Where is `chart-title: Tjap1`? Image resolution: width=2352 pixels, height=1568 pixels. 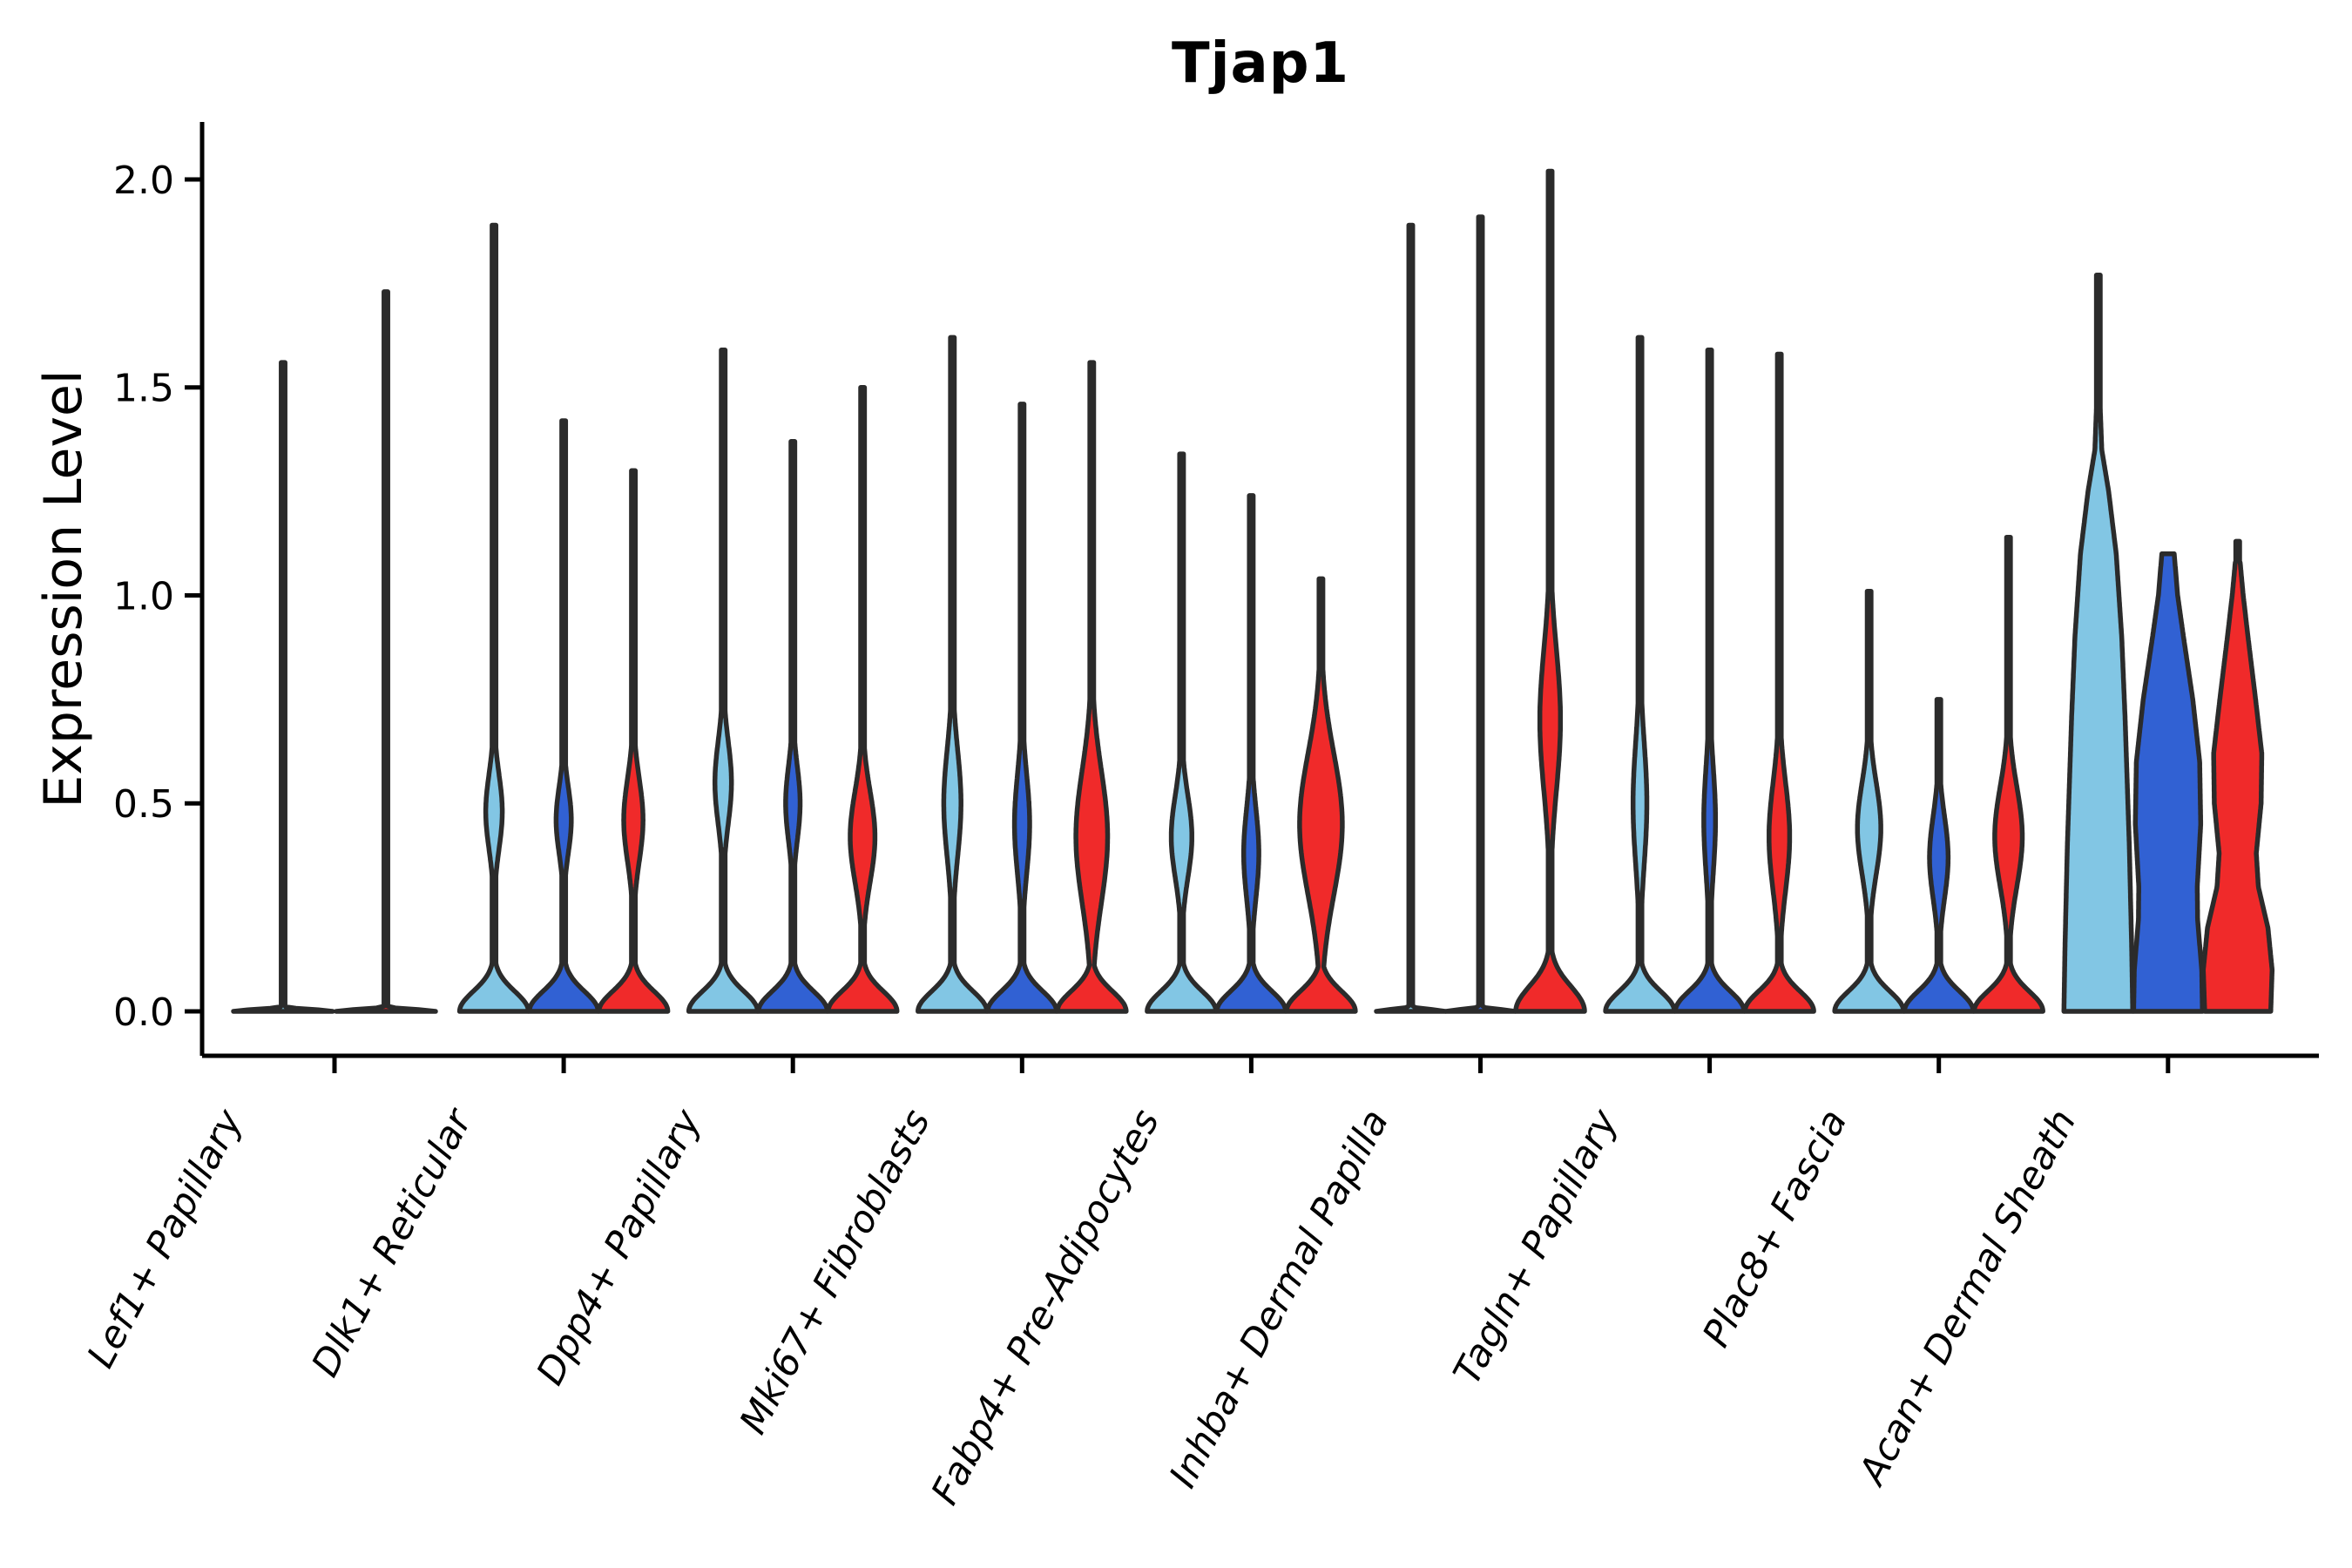
chart-title: Tjap1 is located at coordinates (1260, 64).